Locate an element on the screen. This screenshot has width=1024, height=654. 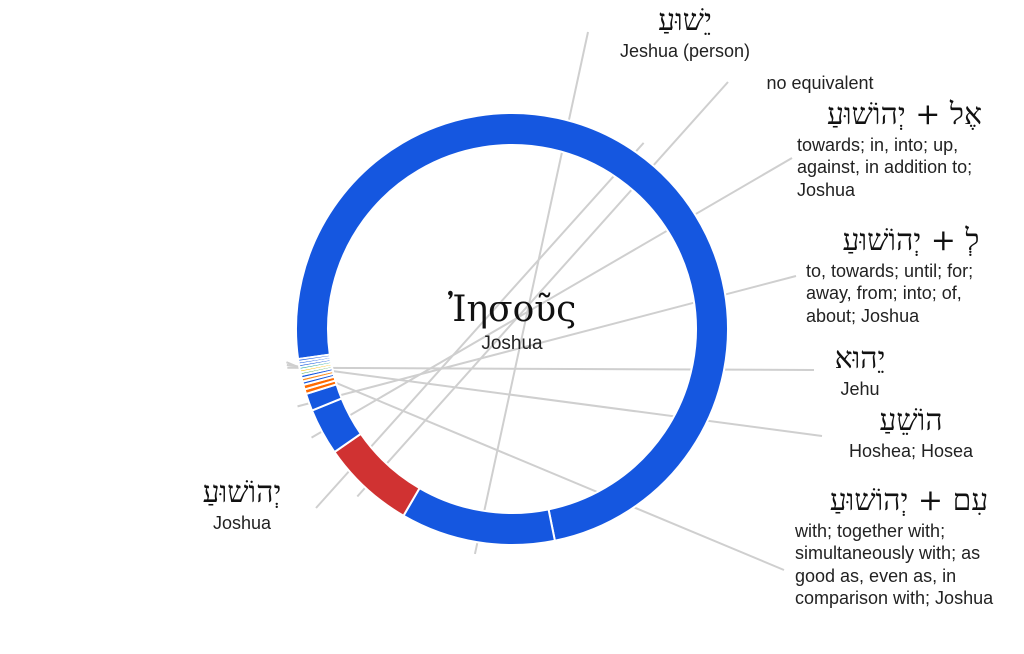
slice-label-gloss: no equivalent is located at coordinates (820, 83).